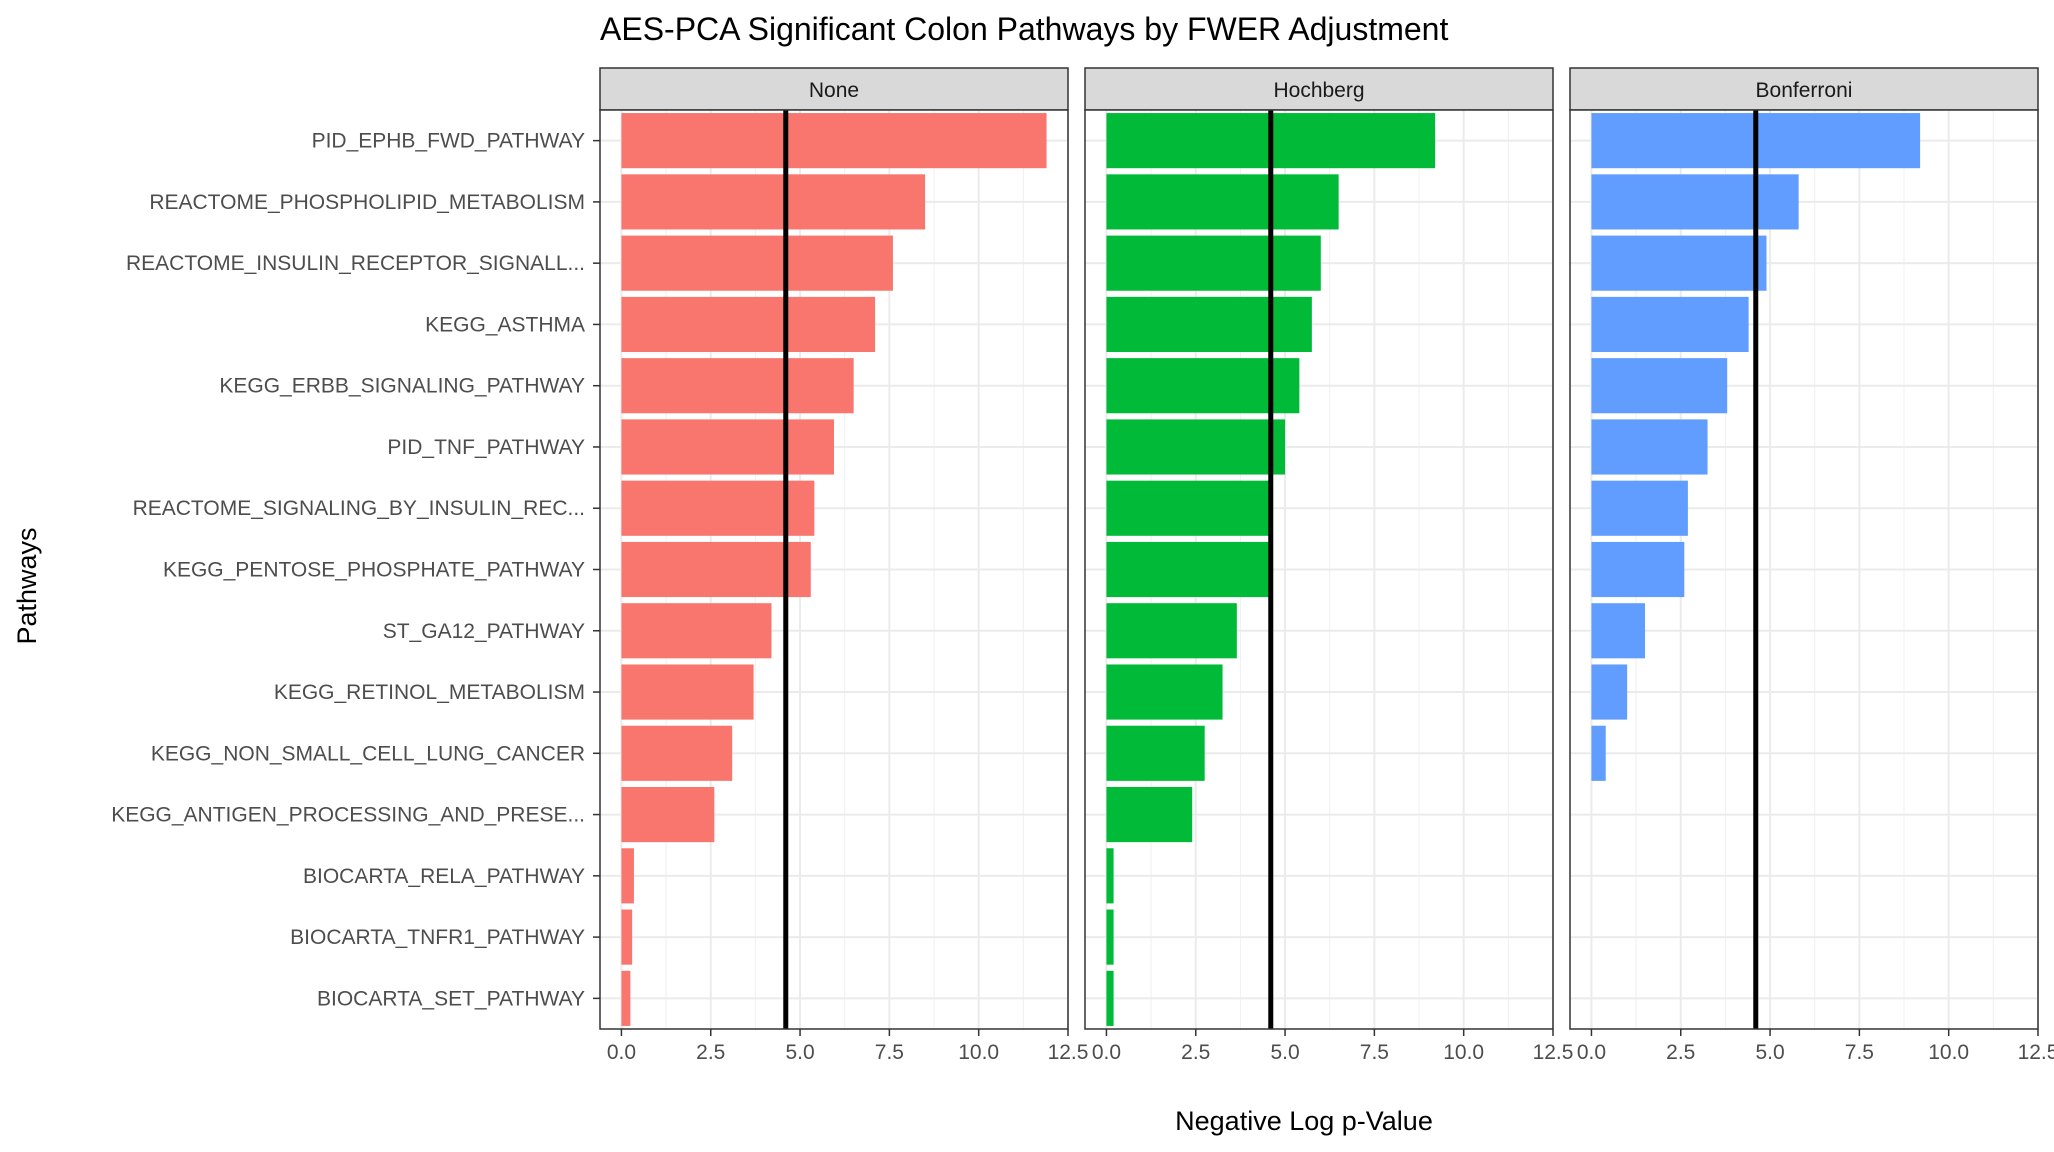 The height and width of the screenshot is (1152, 2054). I want to click on y-tick-label: KEGG_PENTOSE_PHOSPHATE_PATHWAY, so click(374, 570).